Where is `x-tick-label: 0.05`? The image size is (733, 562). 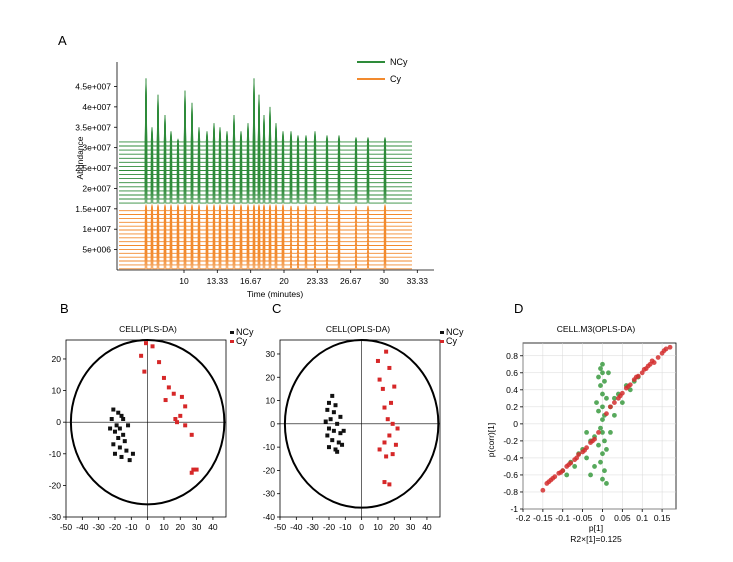
x-tick-label: 0.05 is located at coordinates (622, 518).